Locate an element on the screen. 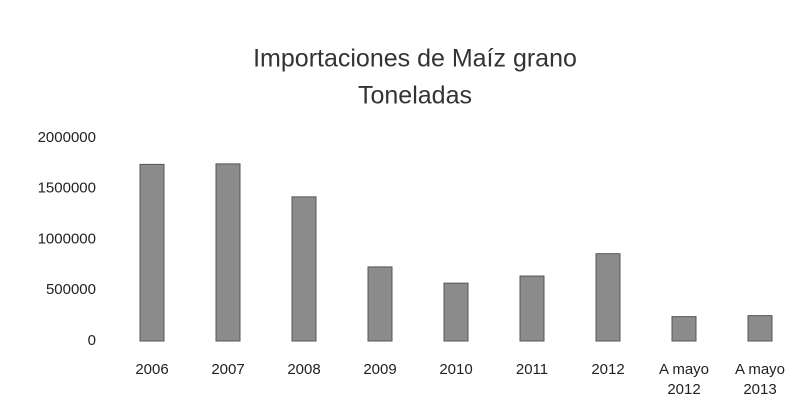 This screenshot has height=414, width=808. chart-title: Importaciones de Maíz grano is located at coordinates (415, 59).